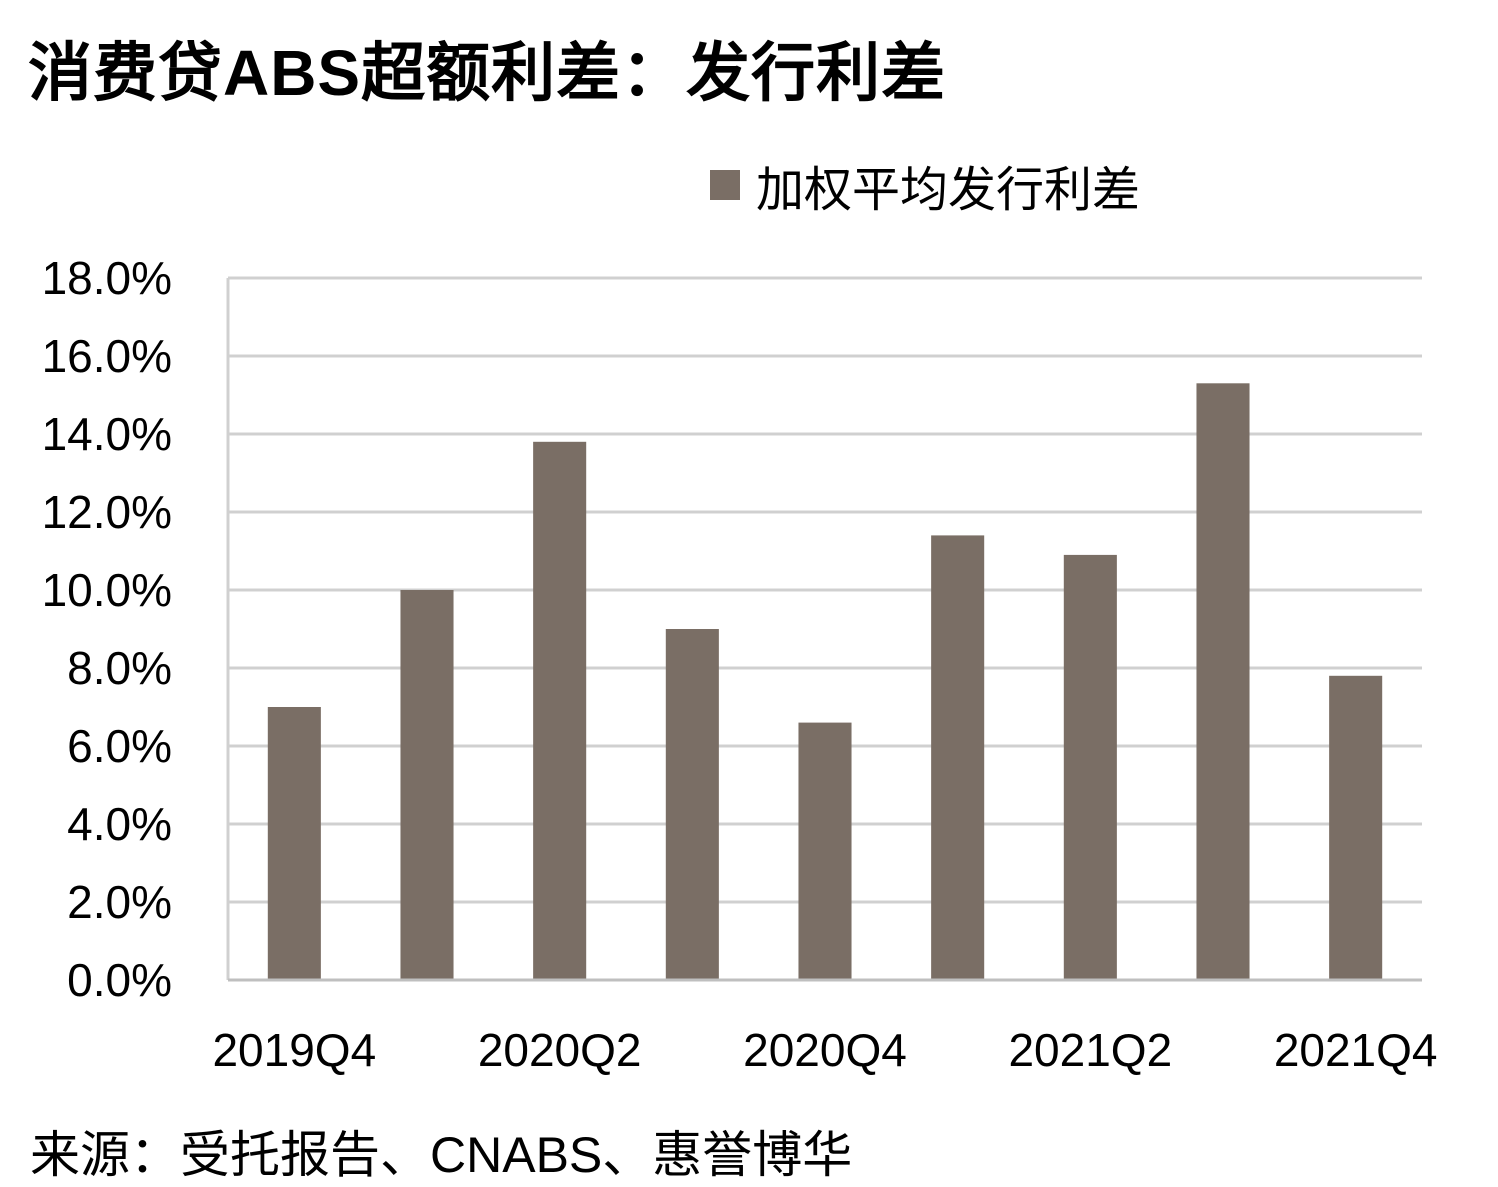 The width and height of the screenshot is (1498, 1187). What do you see at coordinates (948, 190) in the screenshot?
I see `legend-label: 加权平均发行利差` at bounding box center [948, 190].